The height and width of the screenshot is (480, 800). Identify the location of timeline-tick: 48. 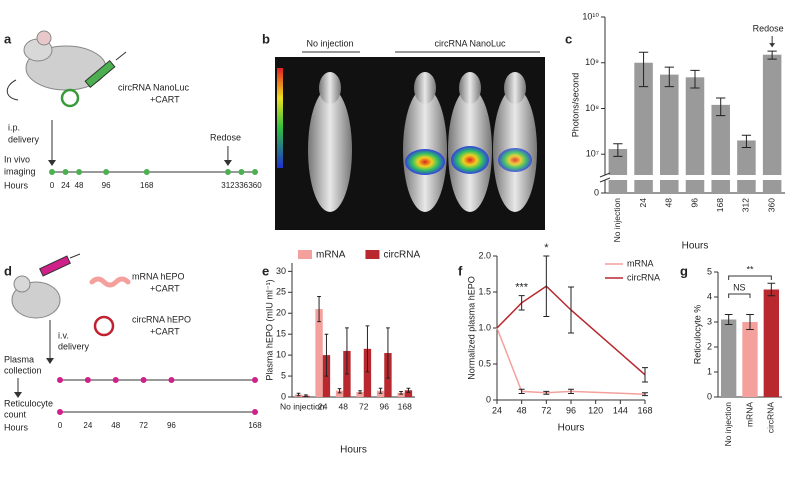
(79, 185).